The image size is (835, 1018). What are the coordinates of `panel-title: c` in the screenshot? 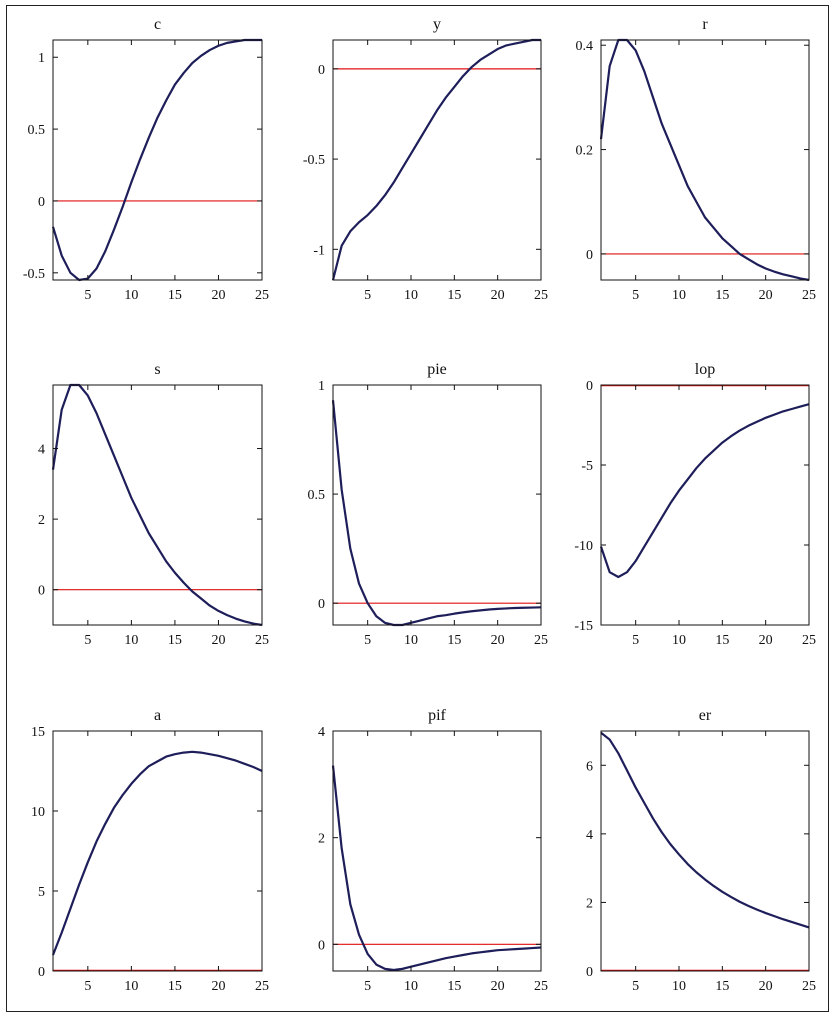 It's located at (157, 24).